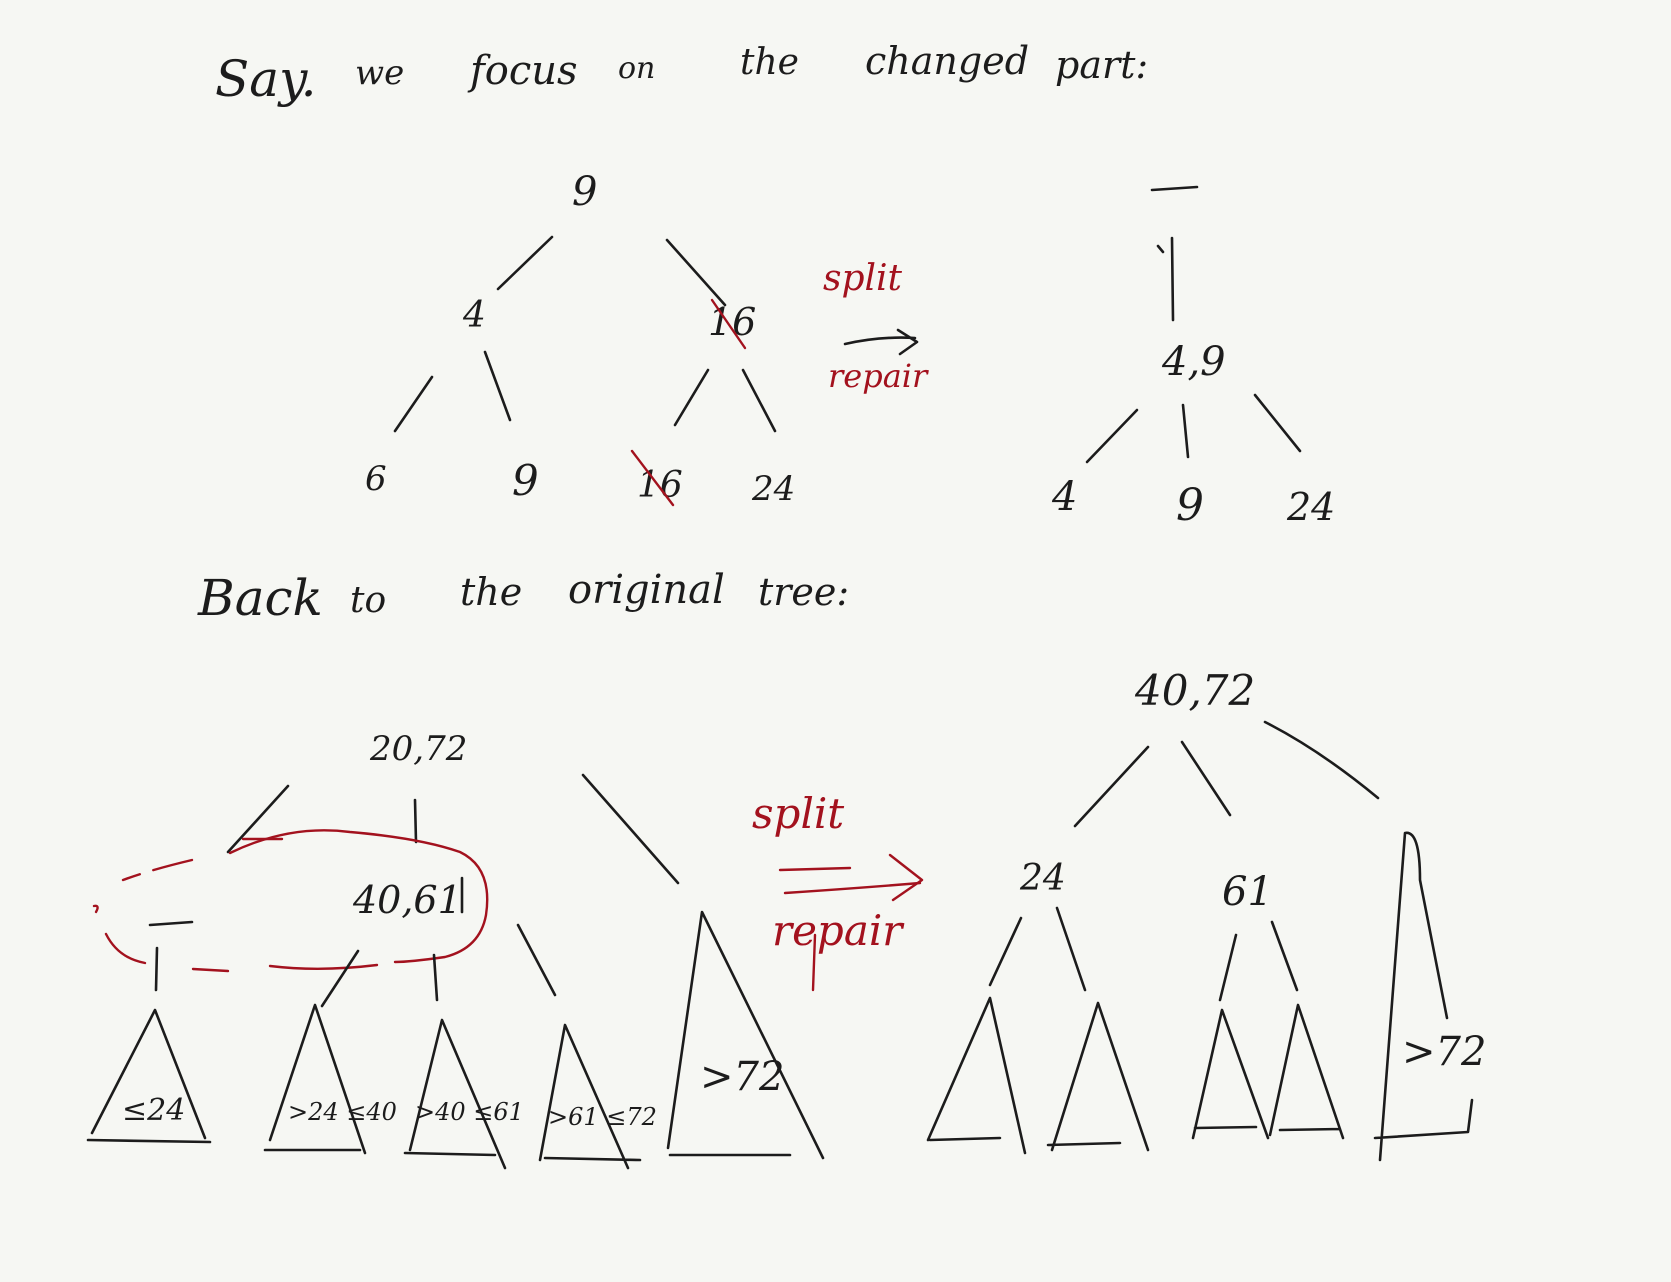  I want to click on heading-top-word: part:, so click(1101, 65).